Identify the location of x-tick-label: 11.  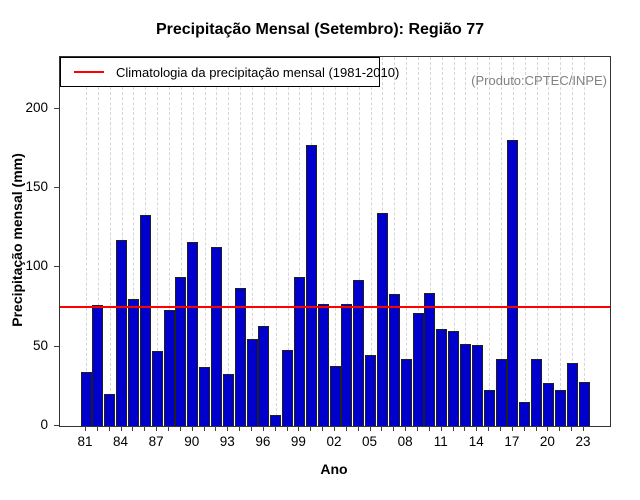
(440, 441).